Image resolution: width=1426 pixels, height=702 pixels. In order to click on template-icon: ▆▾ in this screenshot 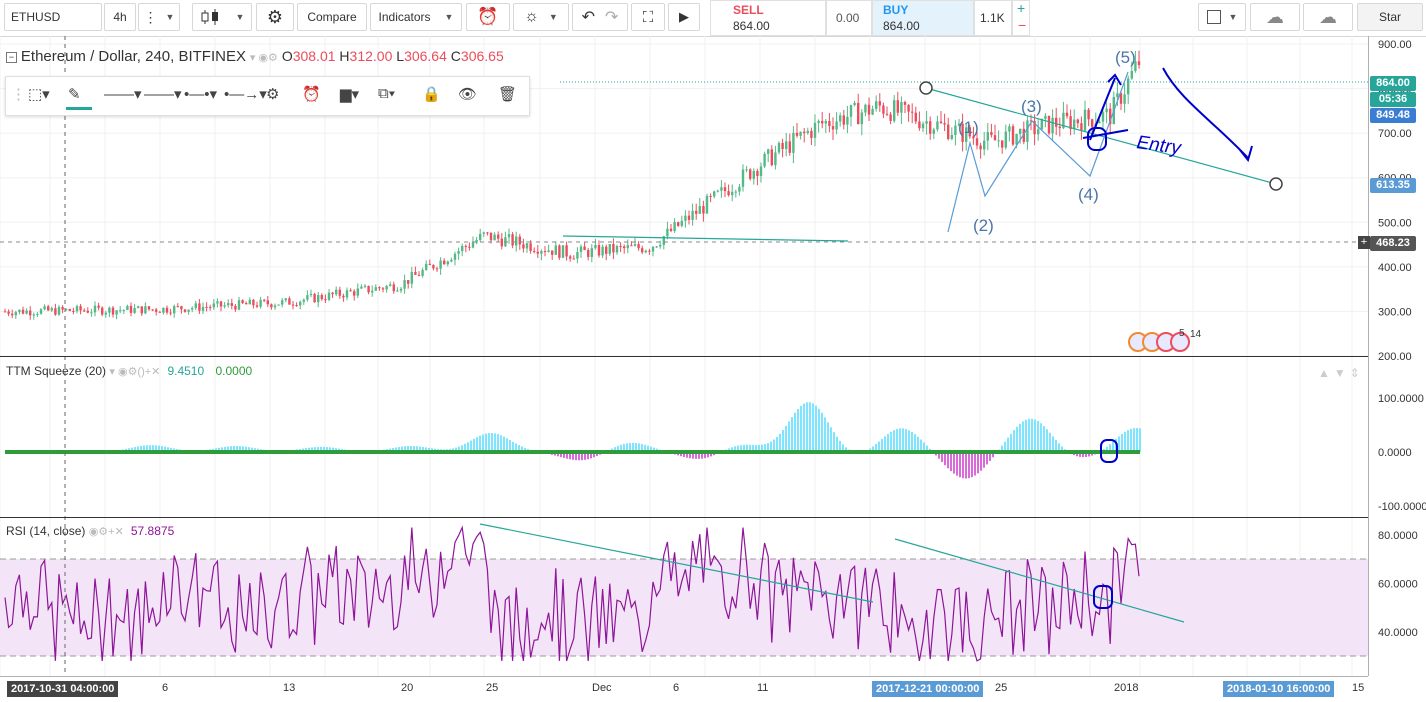, I will do `click(349, 94)`.